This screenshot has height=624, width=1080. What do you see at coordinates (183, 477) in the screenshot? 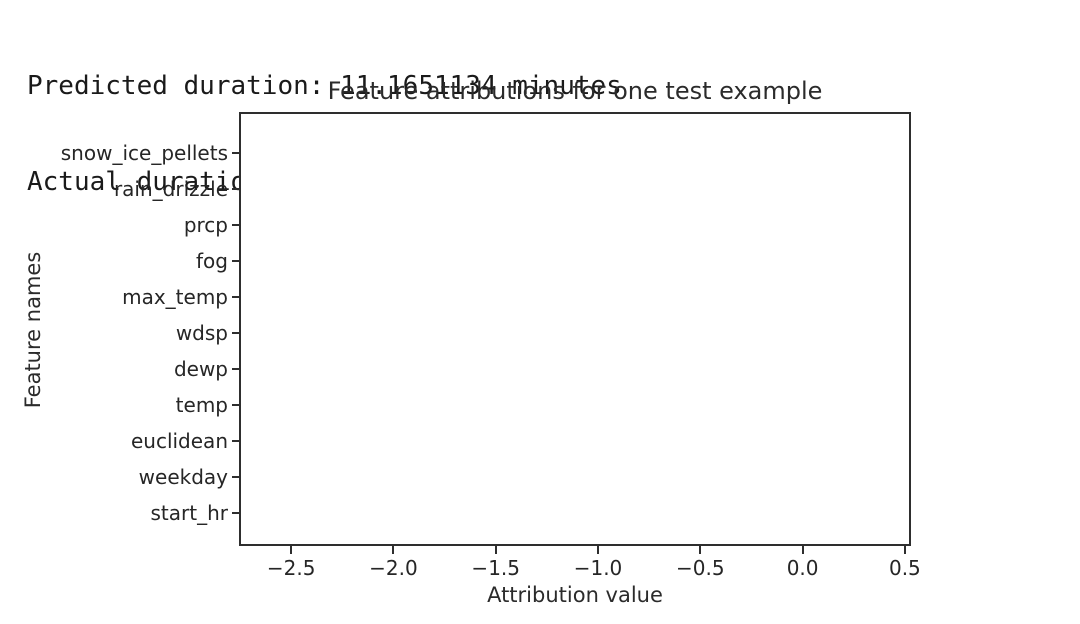
I see `y-tick-label-weekday: weekday` at bounding box center [183, 477].